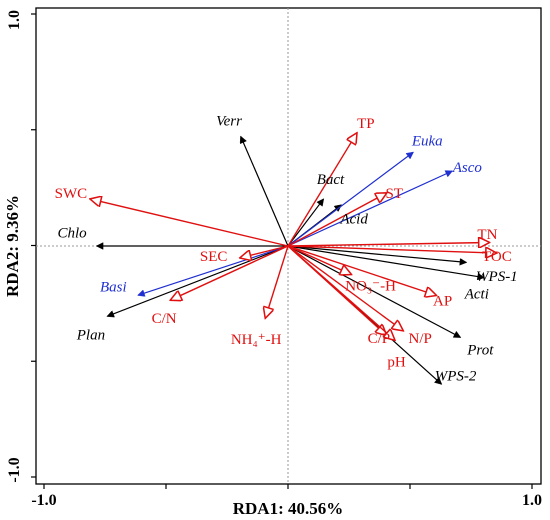 The image size is (550, 520). I want to click on vector-label-n-p-23: N/P, so click(419, 339).